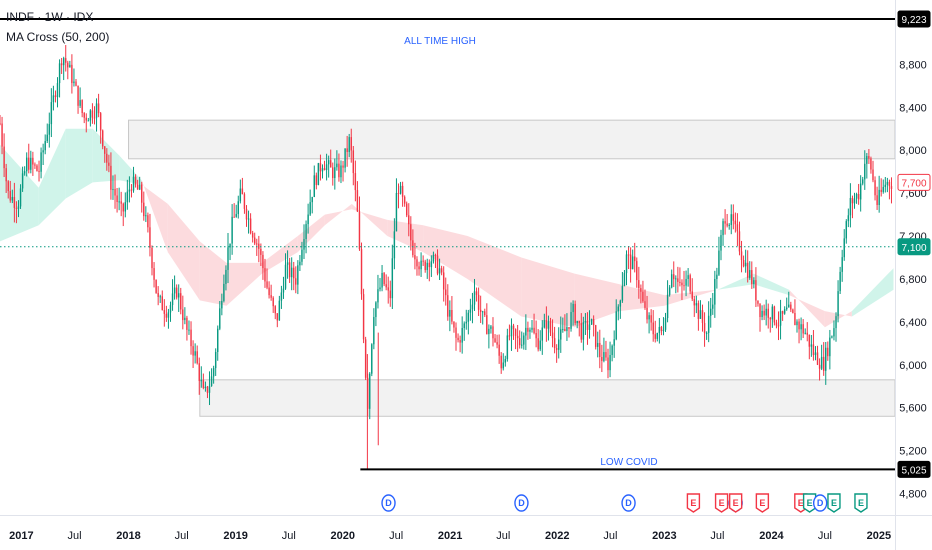  I want to click on time-tick-label: 2025, so click(879, 536).